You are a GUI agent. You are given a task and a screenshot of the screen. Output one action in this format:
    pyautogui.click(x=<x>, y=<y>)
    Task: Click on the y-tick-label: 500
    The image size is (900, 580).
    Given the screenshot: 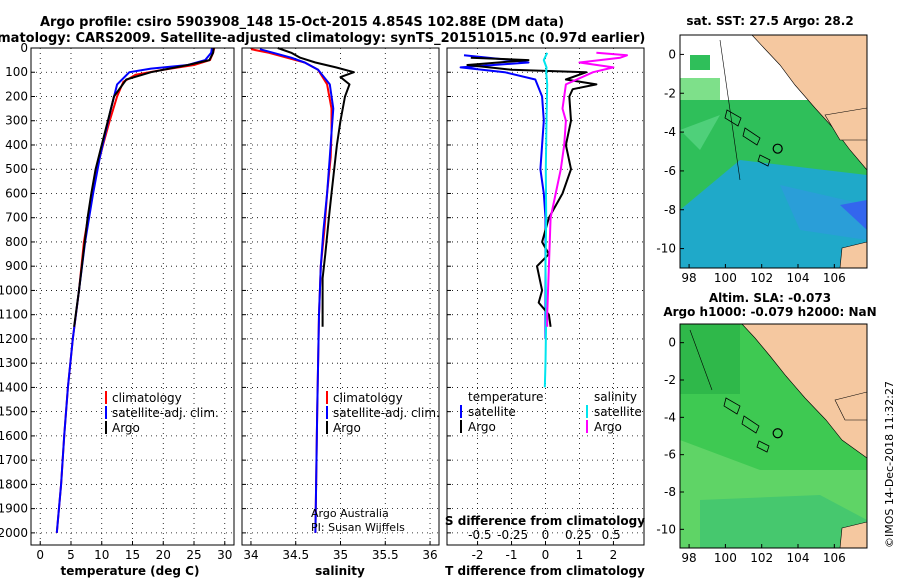 What is the action you would take?
    pyautogui.click(x=16, y=169)
    